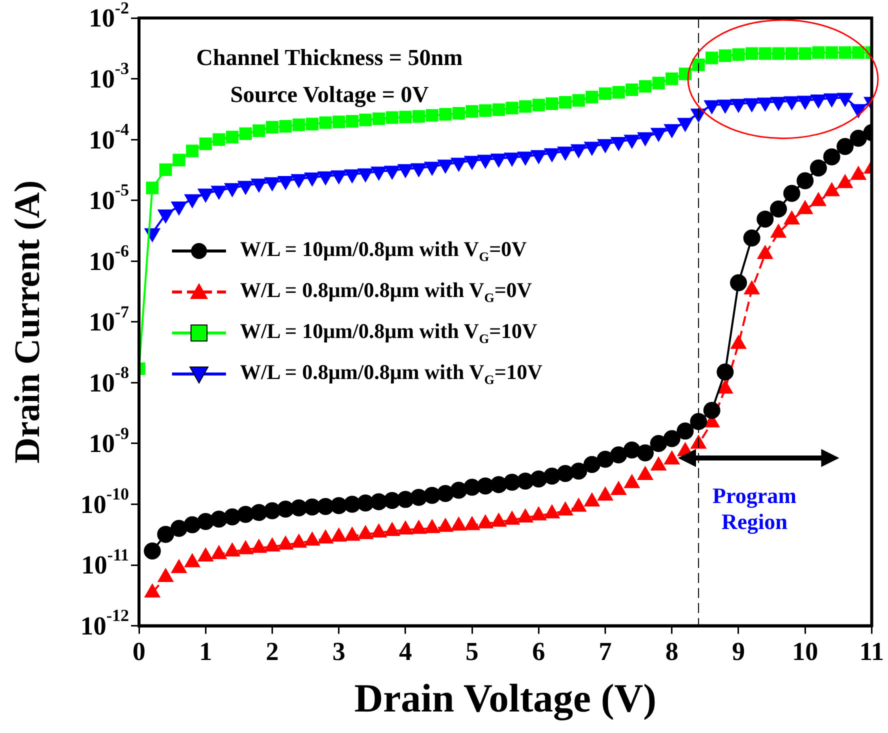 The width and height of the screenshot is (888, 733). What do you see at coordinates (539, 651) in the screenshot?
I see `x-tick-label: 6` at bounding box center [539, 651].